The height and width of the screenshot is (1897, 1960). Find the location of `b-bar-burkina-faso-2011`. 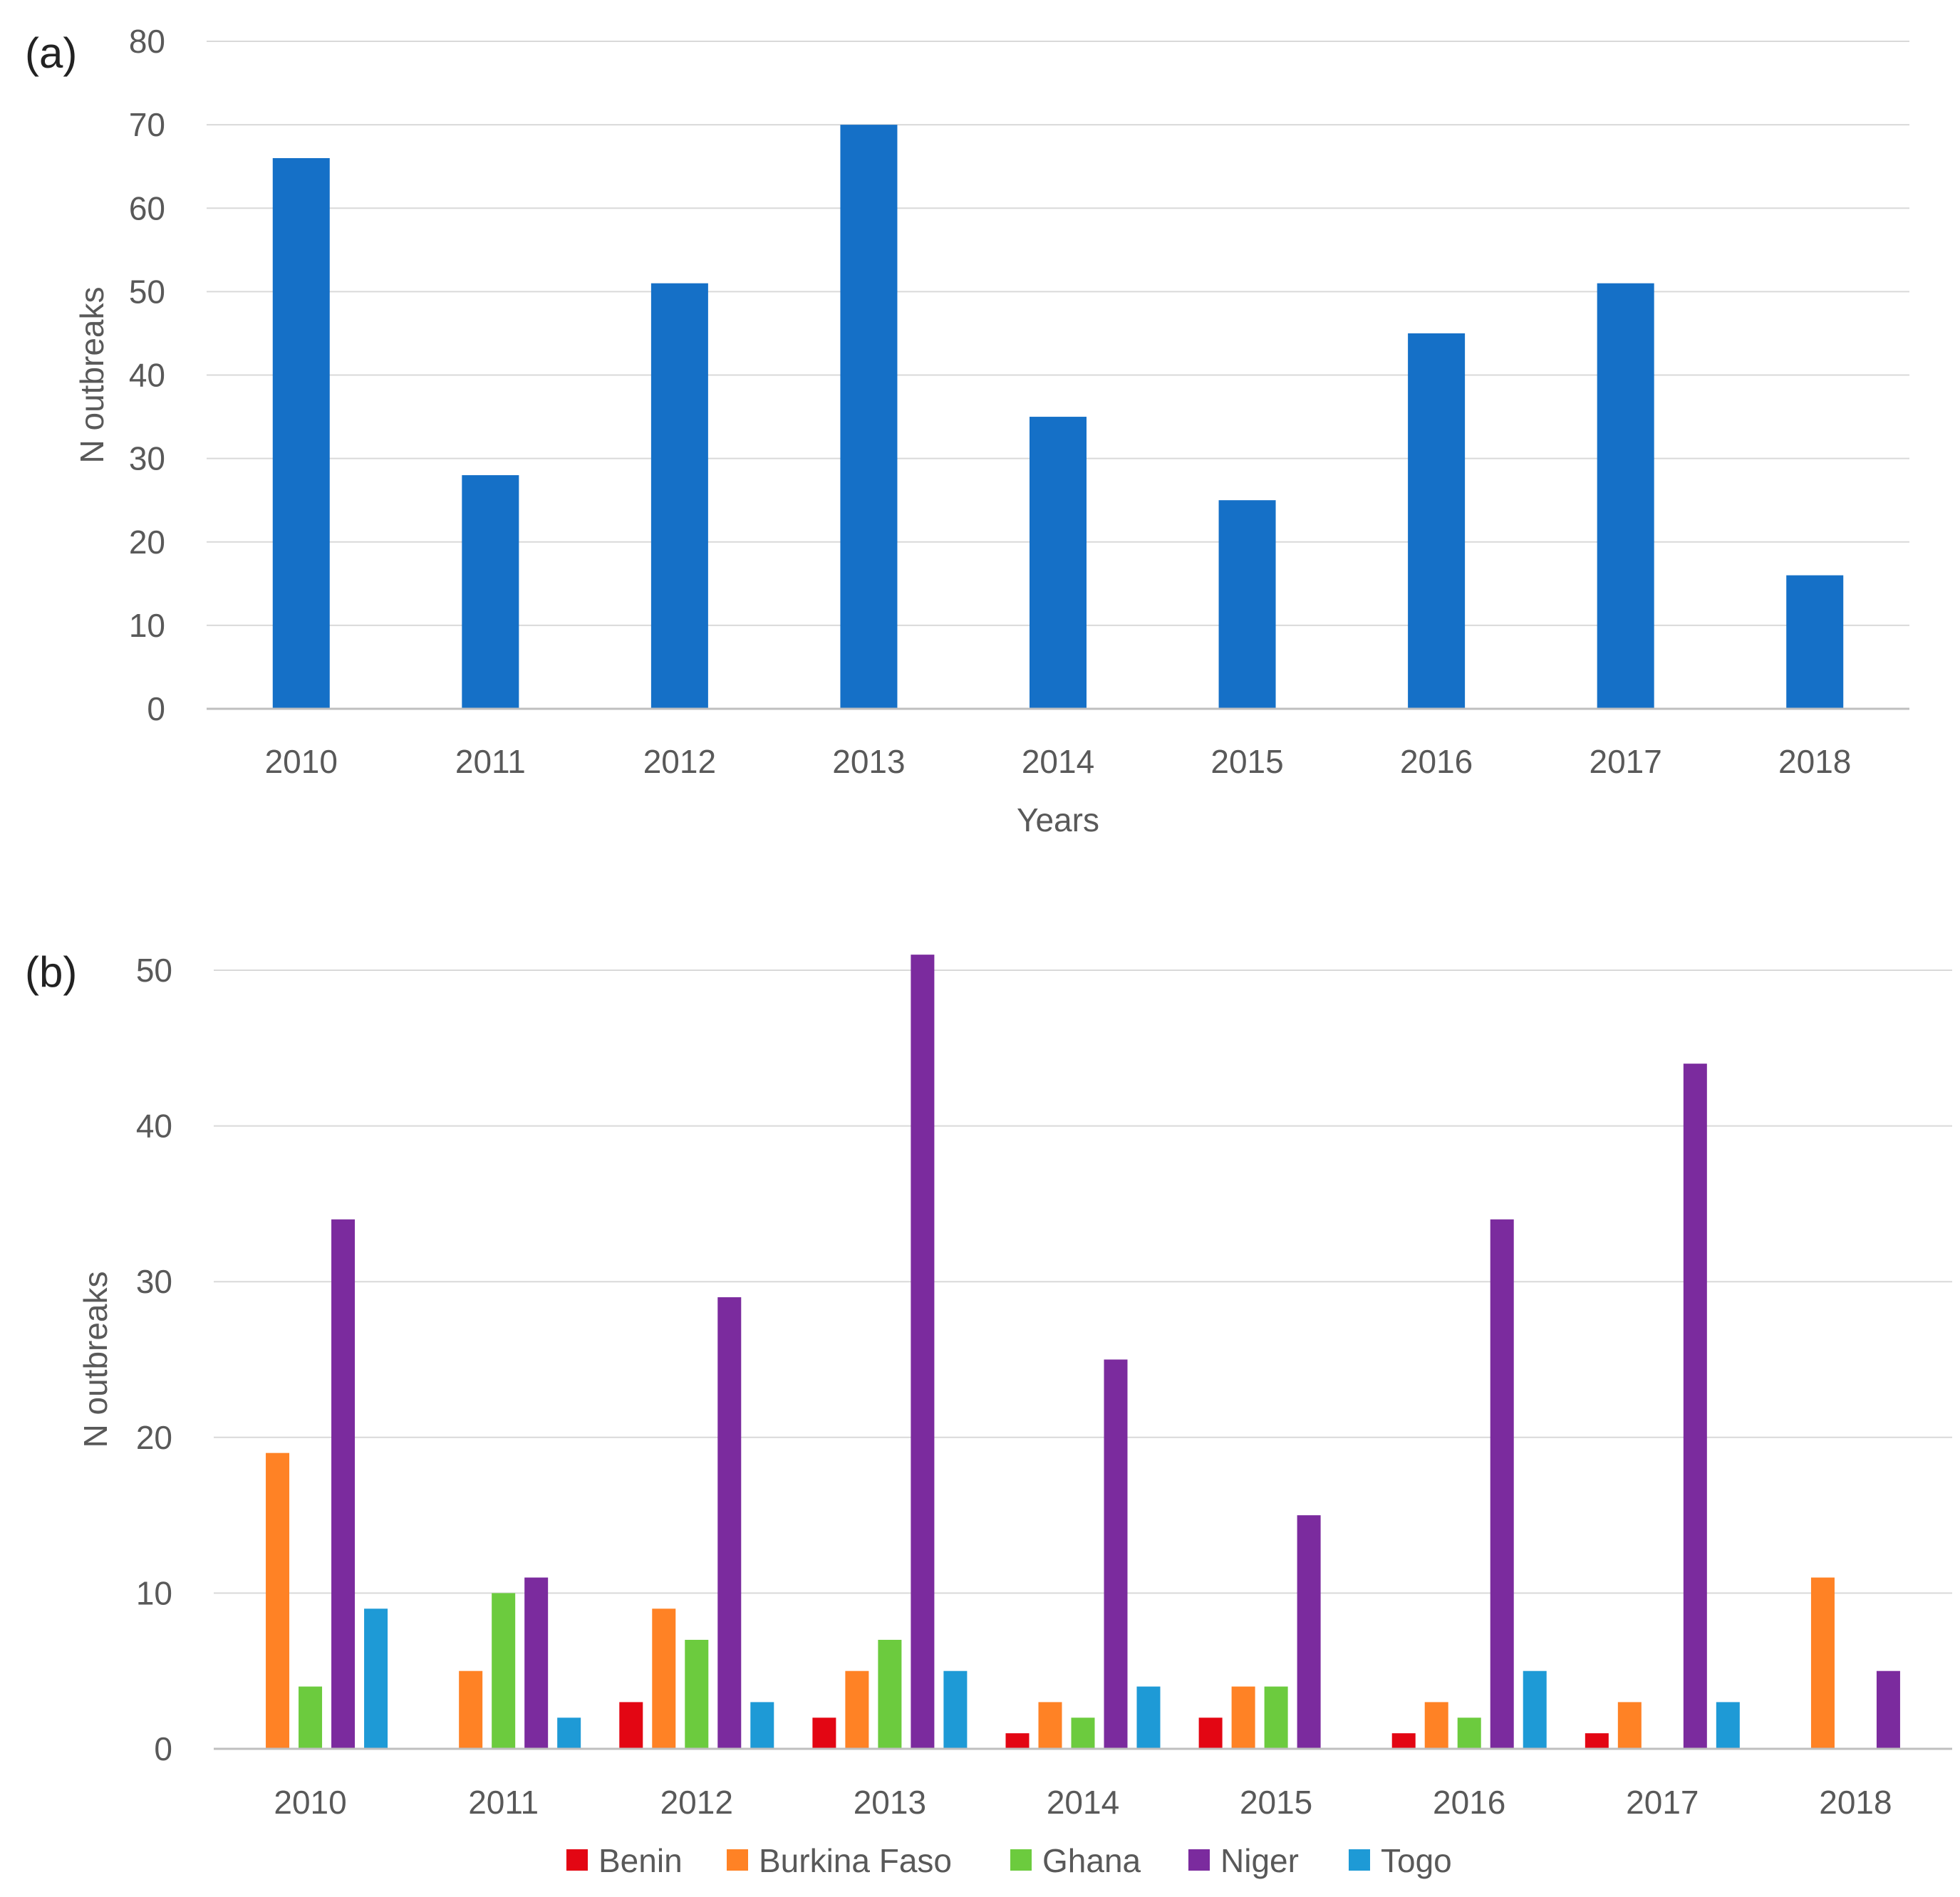

b-bar-burkina-faso-2011 is located at coordinates (471, 1709).